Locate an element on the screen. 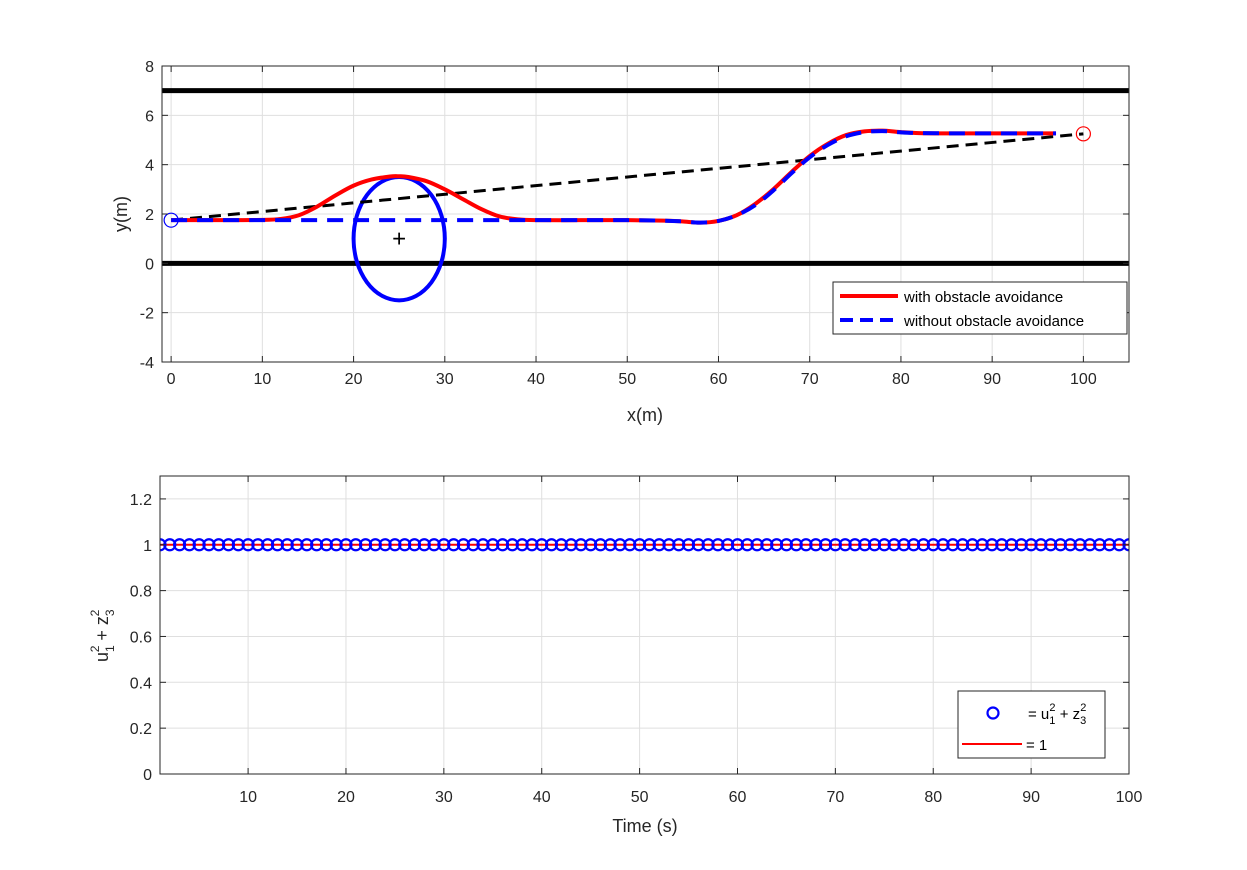 The width and height of the screenshot is (1247, 870). constraint-y-label: u12 + z32 is located at coordinates (102, 635).